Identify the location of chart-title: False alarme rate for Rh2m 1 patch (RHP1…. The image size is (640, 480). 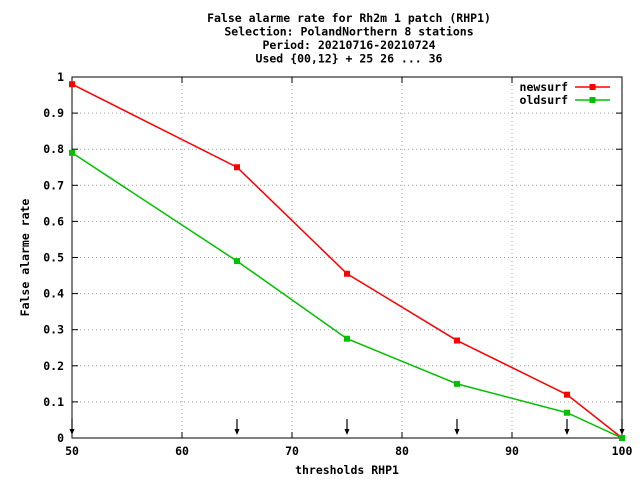
(349, 38).